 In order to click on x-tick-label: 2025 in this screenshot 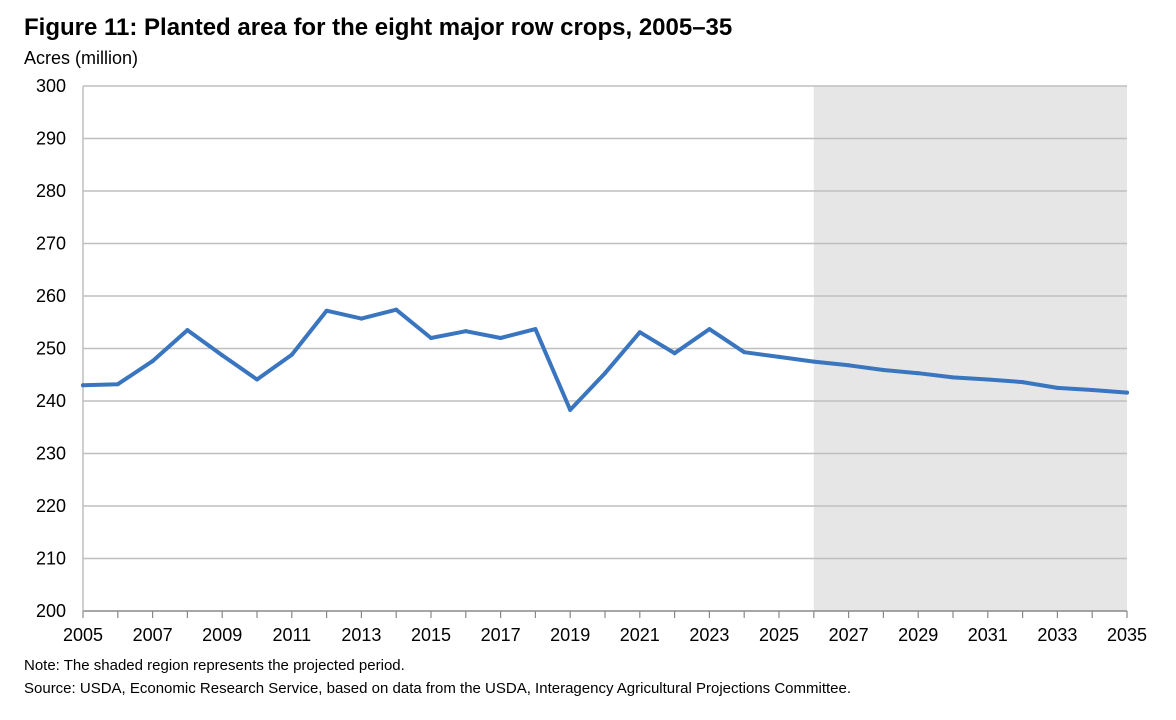, I will do `click(779, 635)`.